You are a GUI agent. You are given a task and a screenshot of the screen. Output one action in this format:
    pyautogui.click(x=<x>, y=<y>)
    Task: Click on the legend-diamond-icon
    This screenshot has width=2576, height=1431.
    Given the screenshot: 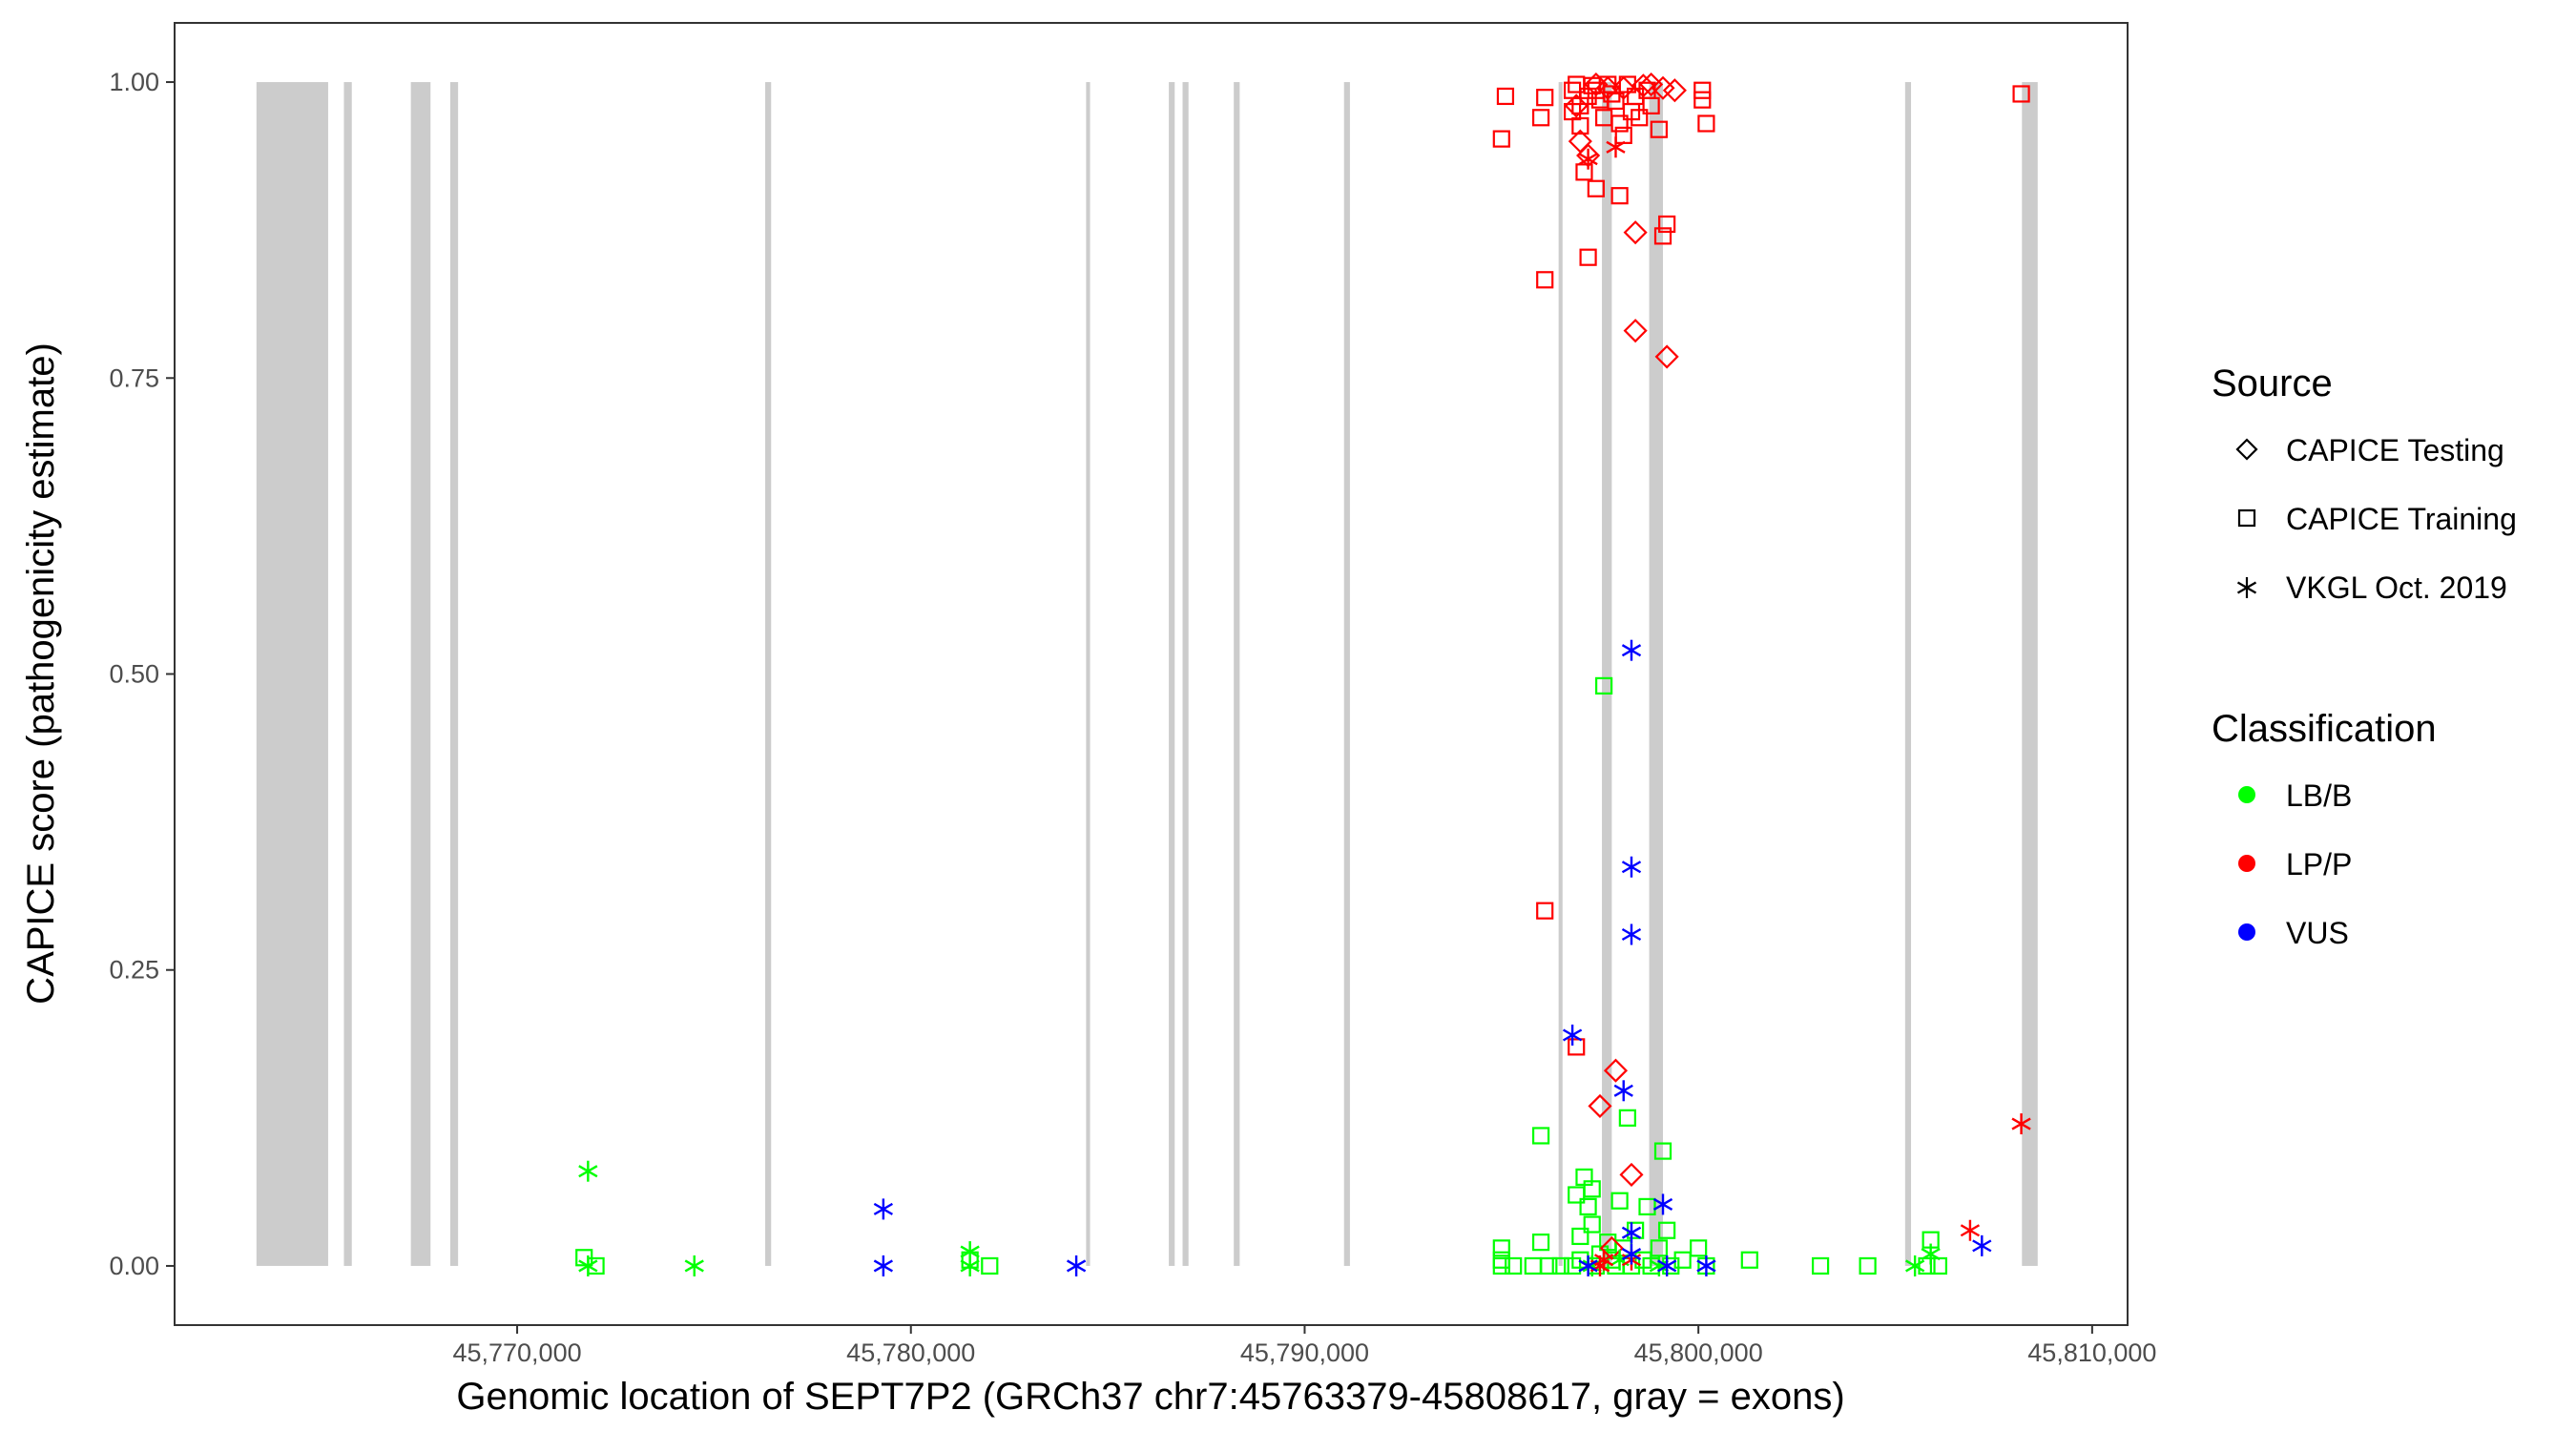 What is the action you would take?
    pyautogui.click(x=2246, y=449)
    